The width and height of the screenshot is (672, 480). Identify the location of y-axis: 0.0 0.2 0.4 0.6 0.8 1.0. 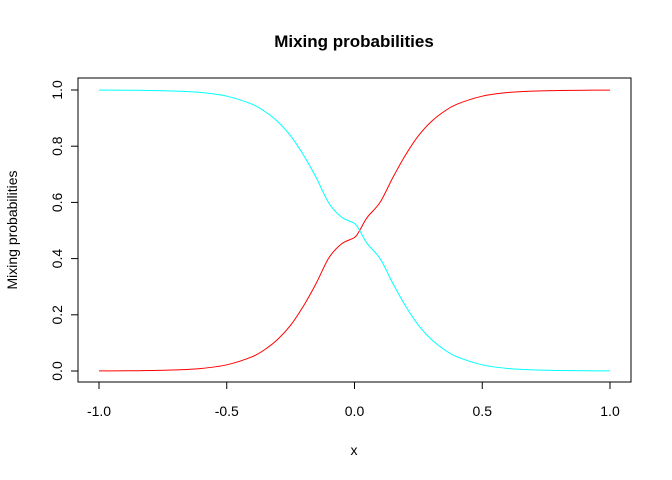
(64, 230).